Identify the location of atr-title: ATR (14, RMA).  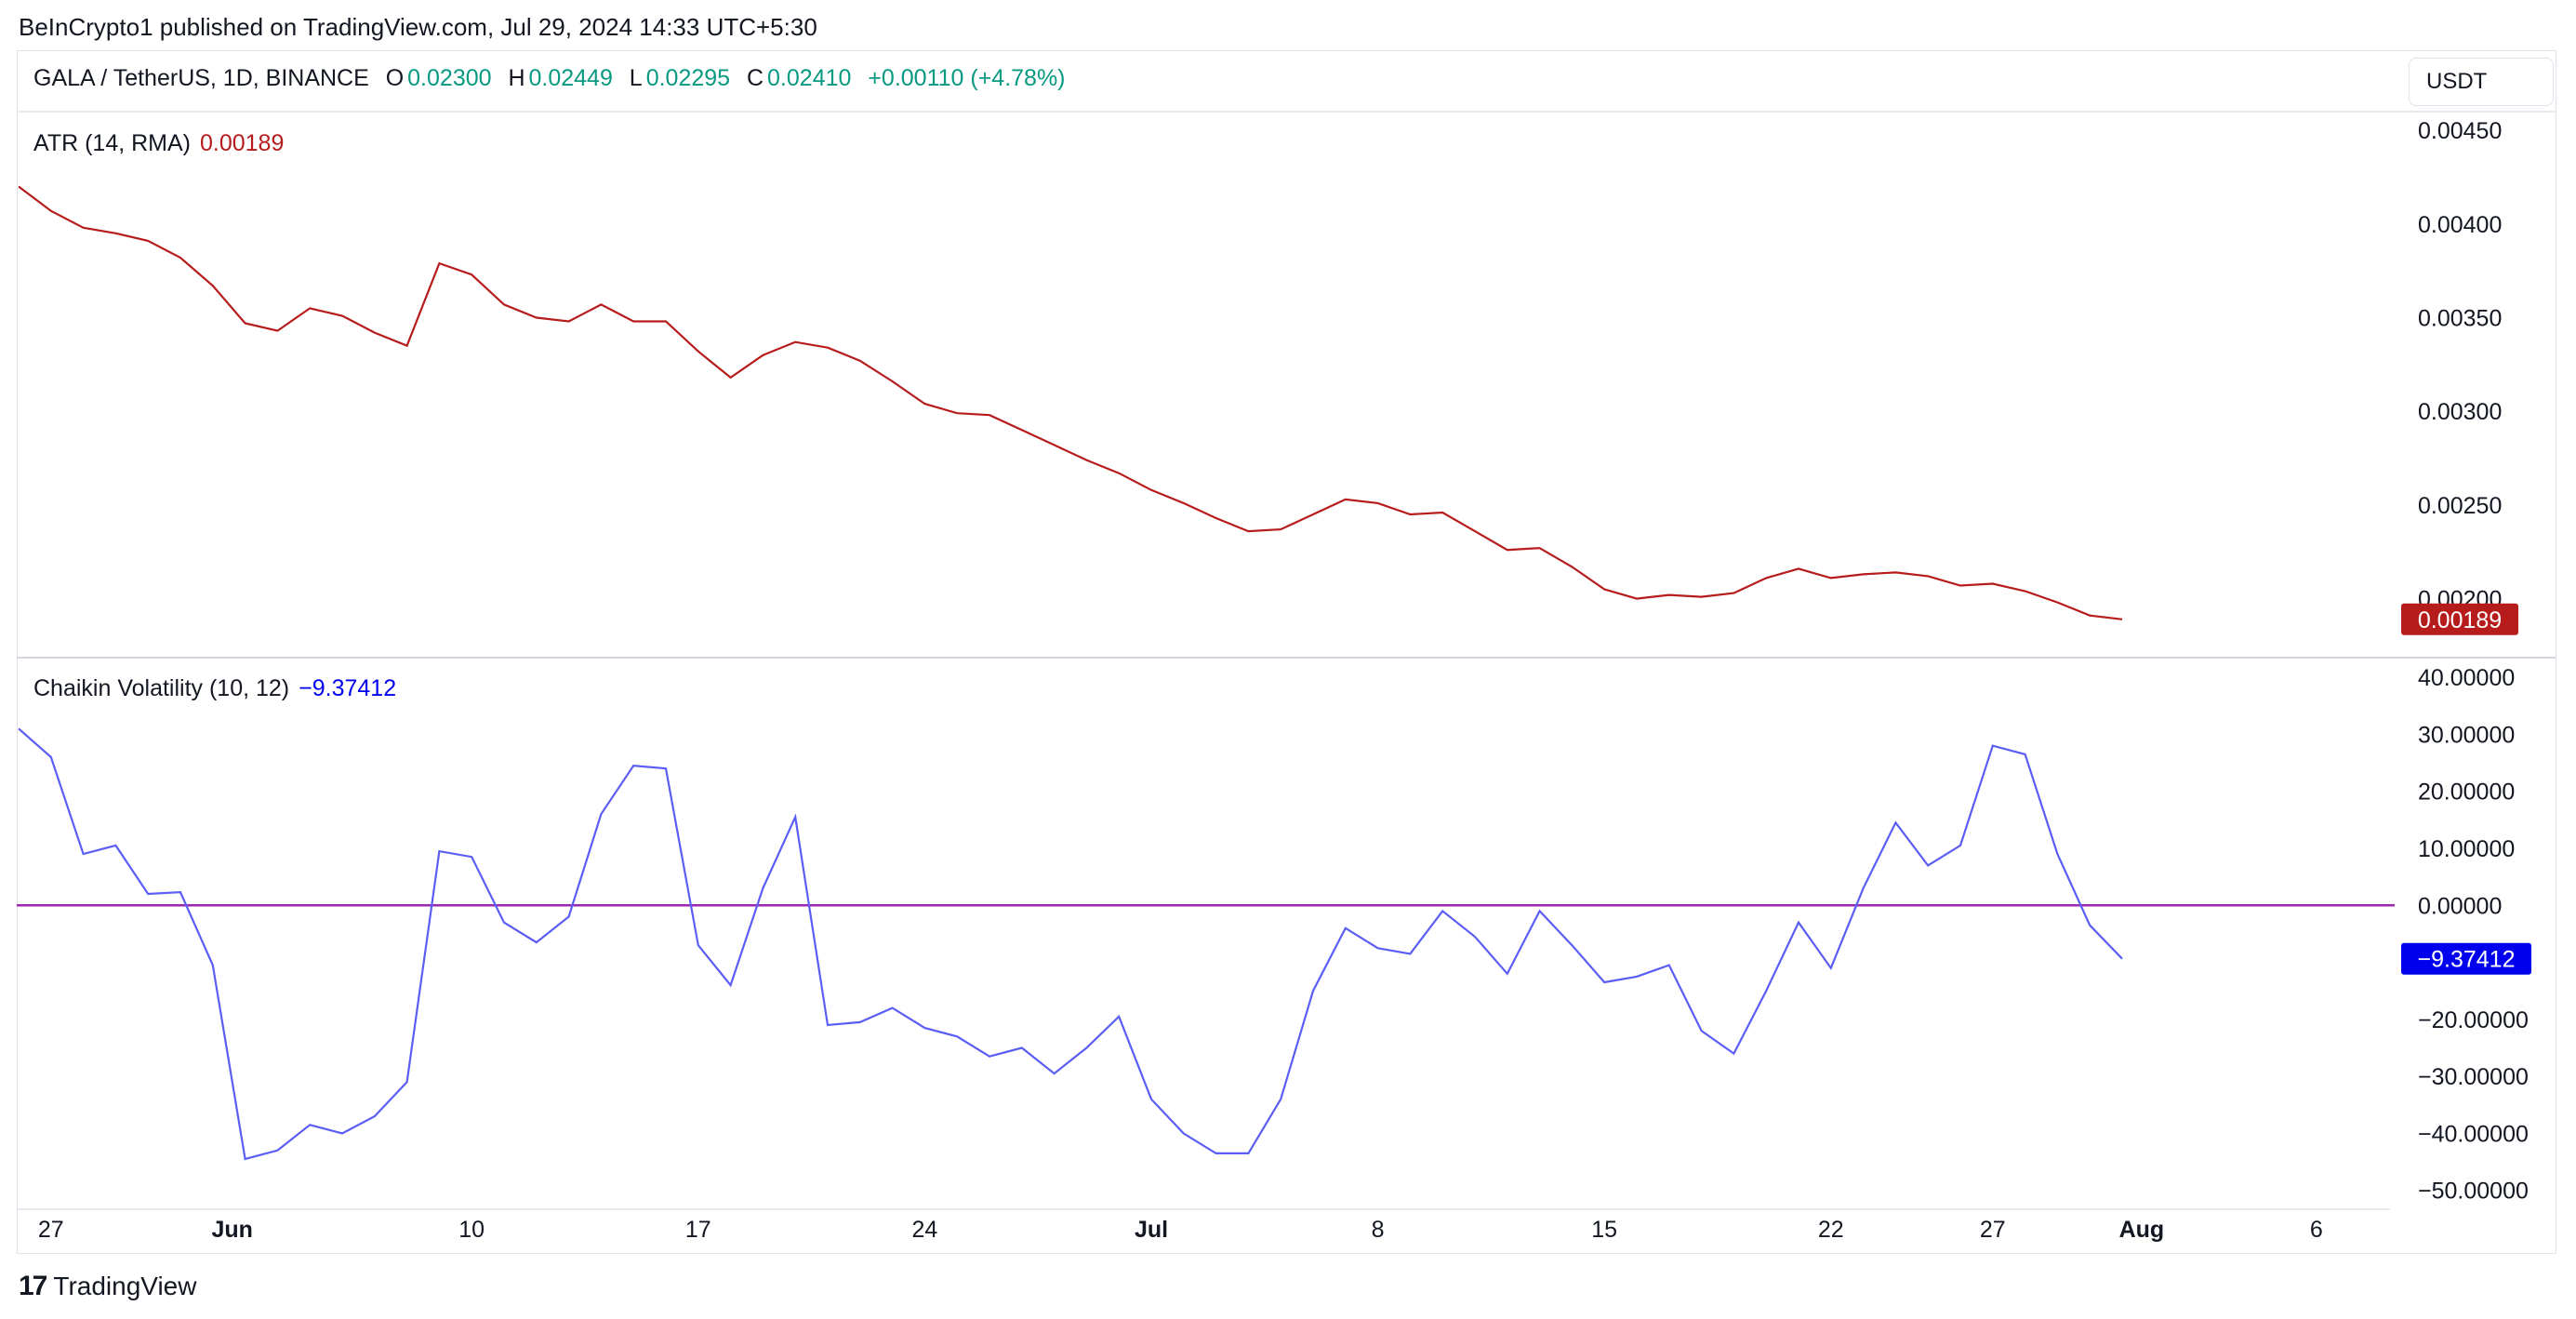
(112, 143).